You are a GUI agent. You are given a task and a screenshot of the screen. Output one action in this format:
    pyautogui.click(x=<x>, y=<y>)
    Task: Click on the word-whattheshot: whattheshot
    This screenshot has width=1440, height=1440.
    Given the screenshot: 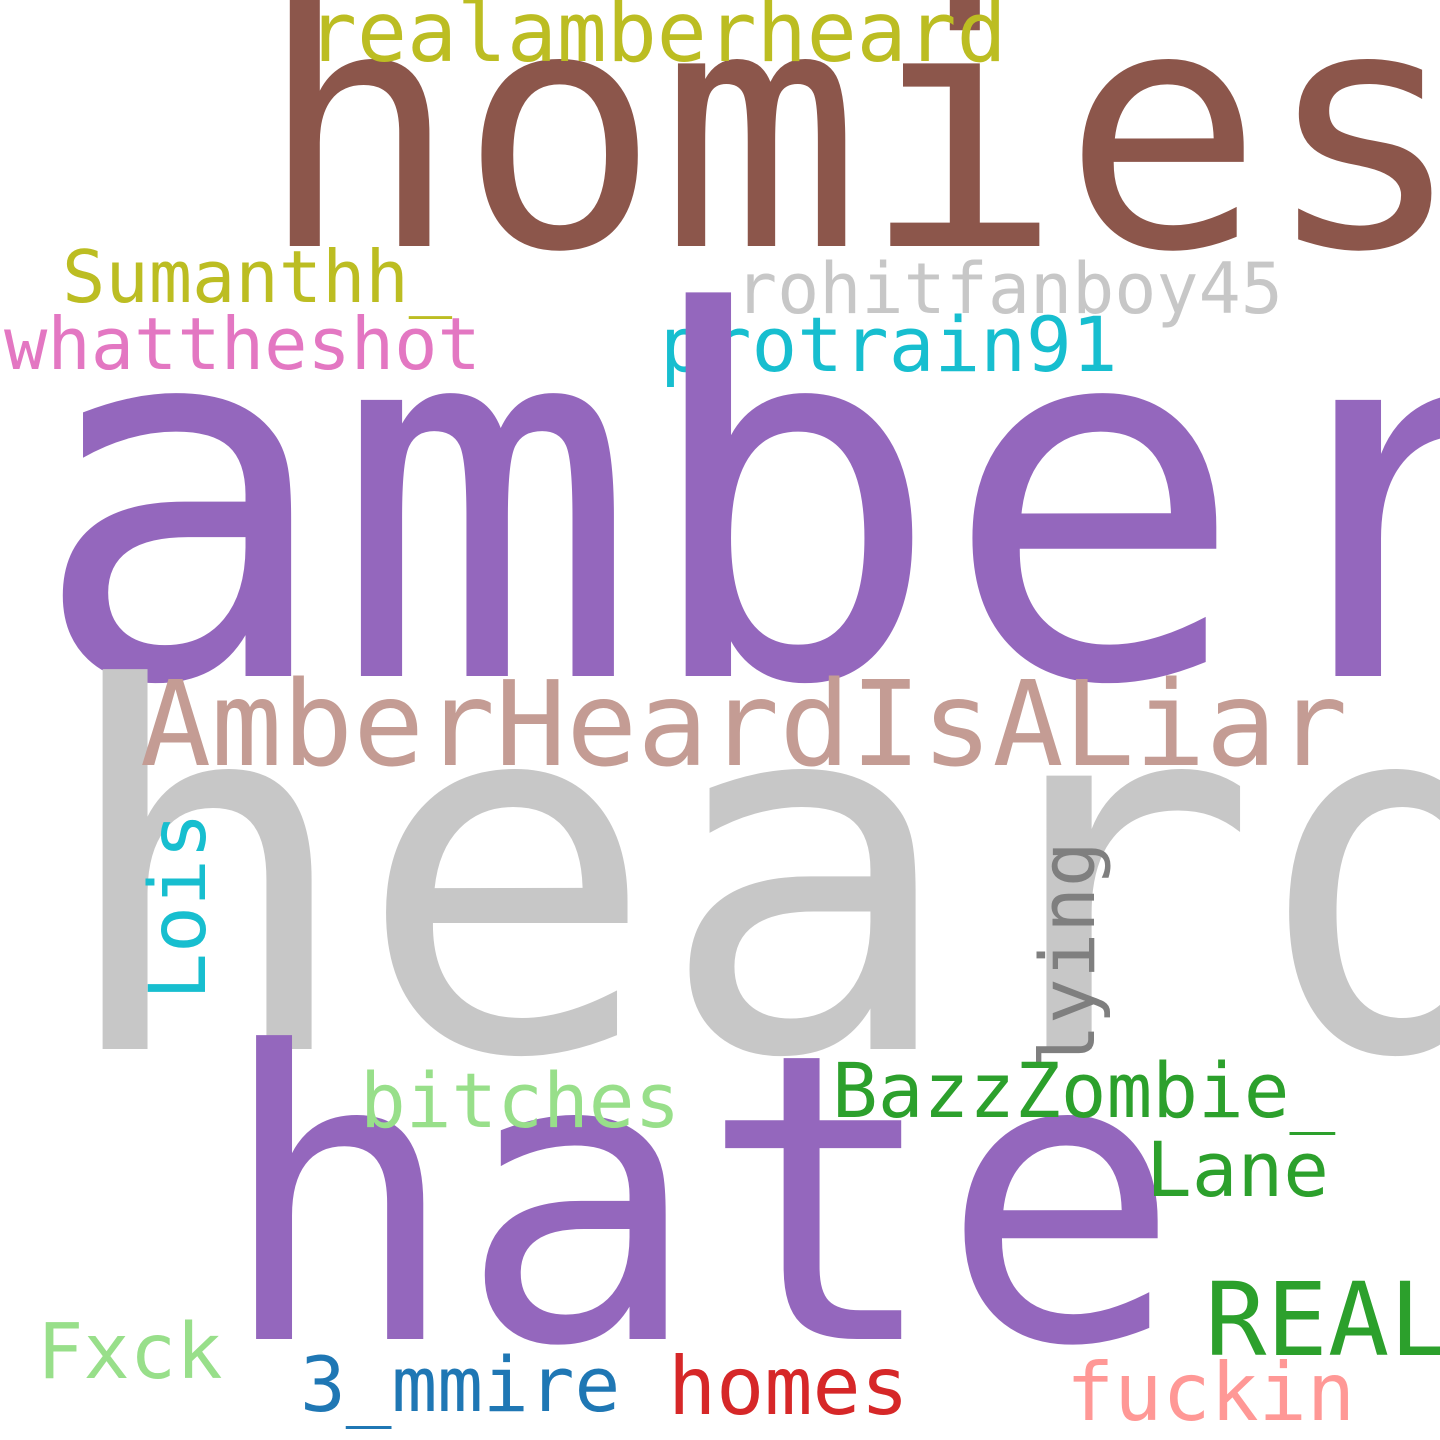 What is the action you would take?
    pyautogui.click(x=242, y=344)
    